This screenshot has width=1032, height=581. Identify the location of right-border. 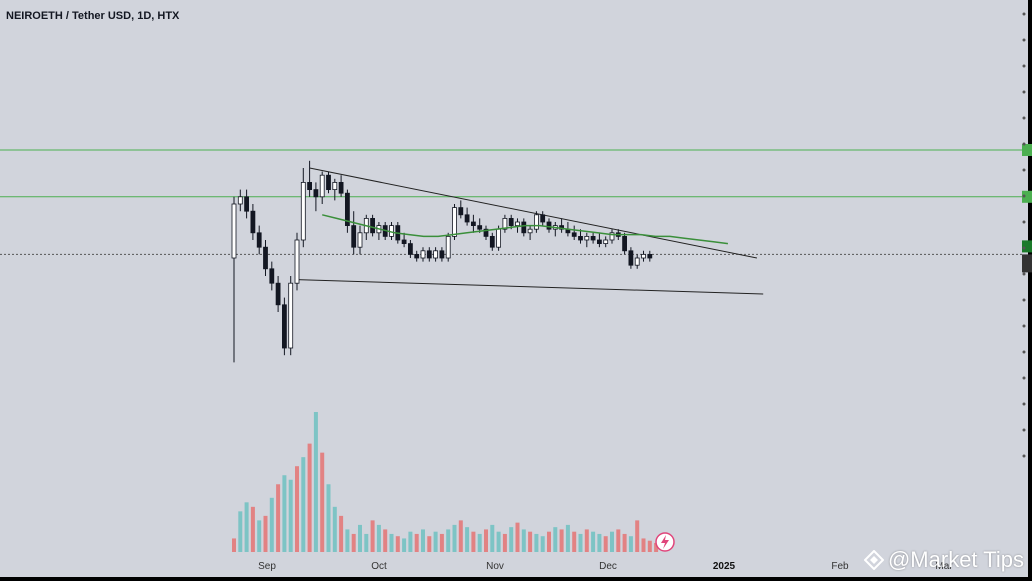
(1030, 290).